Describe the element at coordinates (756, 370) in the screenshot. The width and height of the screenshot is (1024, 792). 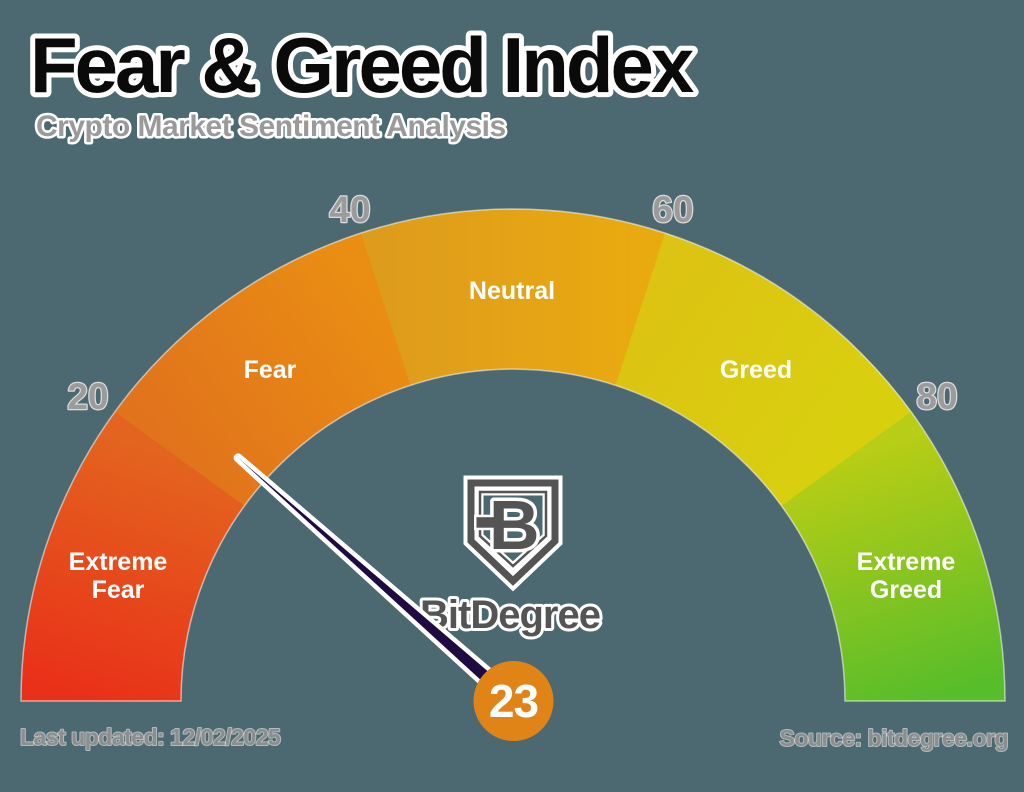
I see `segment-label-greed: Greed` at that location.